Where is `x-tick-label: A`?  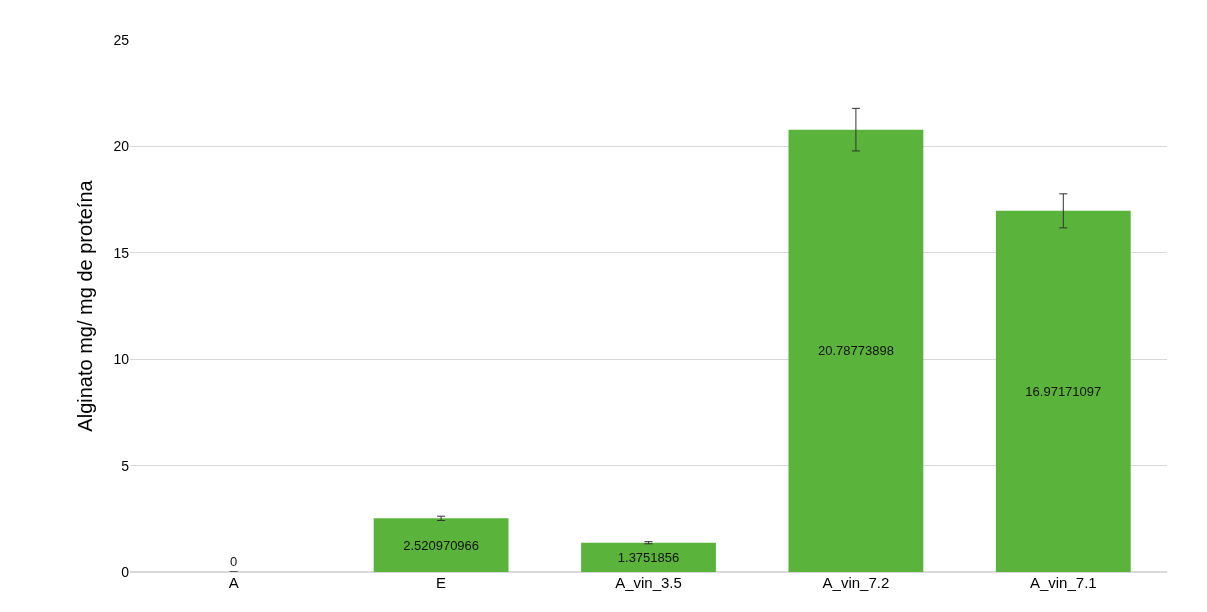
x-tick-label: A is located at coordinates (233, 582).